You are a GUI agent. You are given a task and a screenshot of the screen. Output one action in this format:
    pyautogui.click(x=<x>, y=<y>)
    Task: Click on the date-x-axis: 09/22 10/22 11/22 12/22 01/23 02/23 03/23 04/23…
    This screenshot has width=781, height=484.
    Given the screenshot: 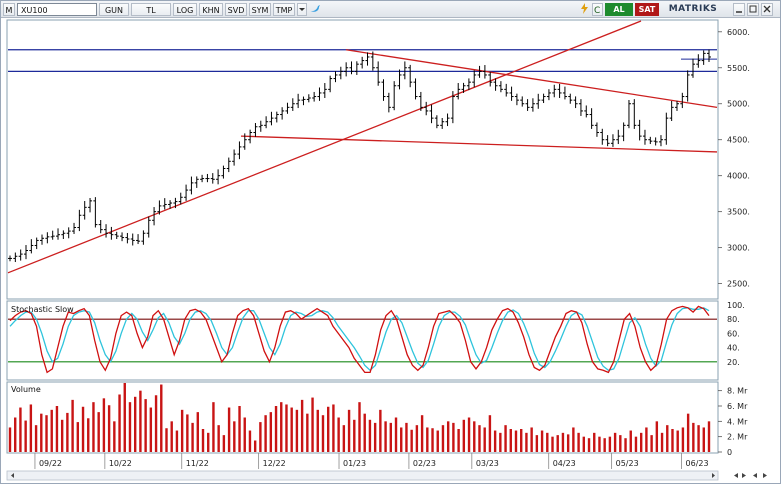 What is the action you would take?
    pyautogui.click(x=371, y=461)
    